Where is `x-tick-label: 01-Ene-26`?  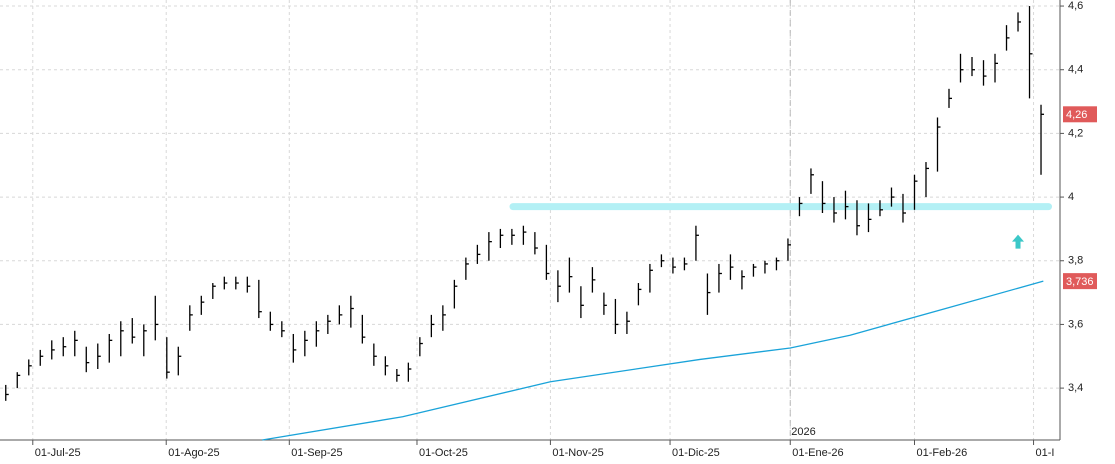
x-tick-label: 01-Ene-26 is located at coordinates (817, 453).